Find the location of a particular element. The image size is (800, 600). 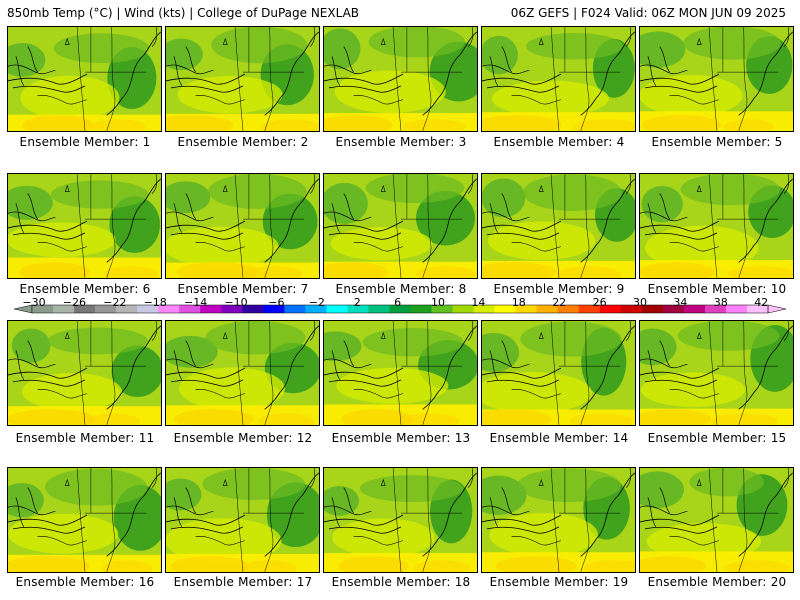

ensemble-member-label: Ensemble Member: 2 is located at coordinates (243, 142).